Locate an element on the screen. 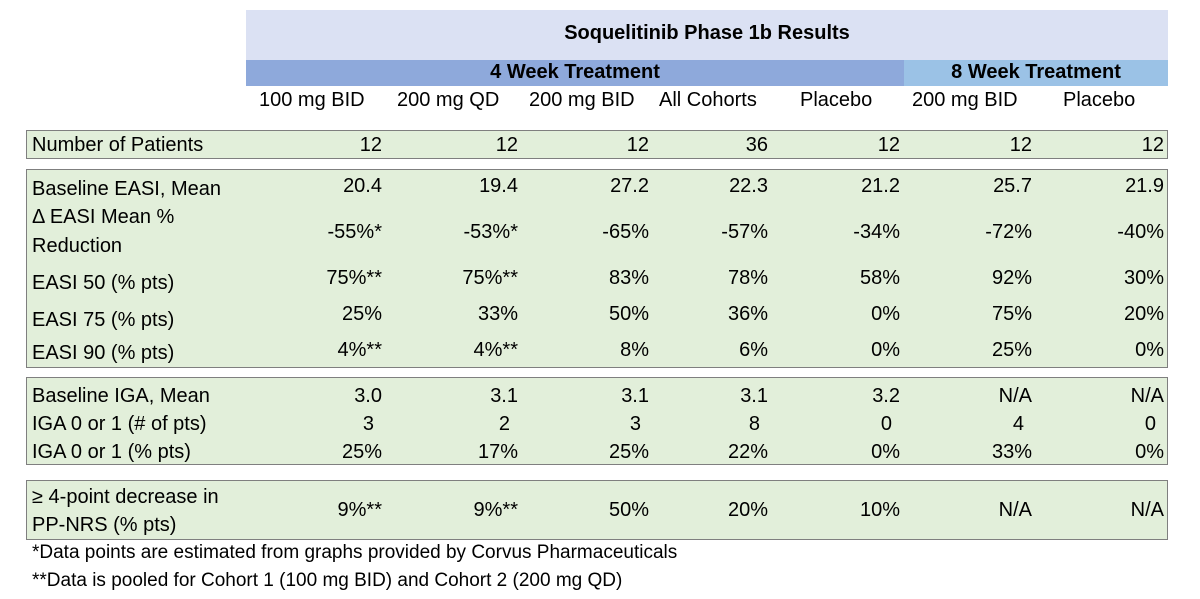 This screenshot has width=1200, height=599. table-cell: 8 is located at coordinates (754, 424).